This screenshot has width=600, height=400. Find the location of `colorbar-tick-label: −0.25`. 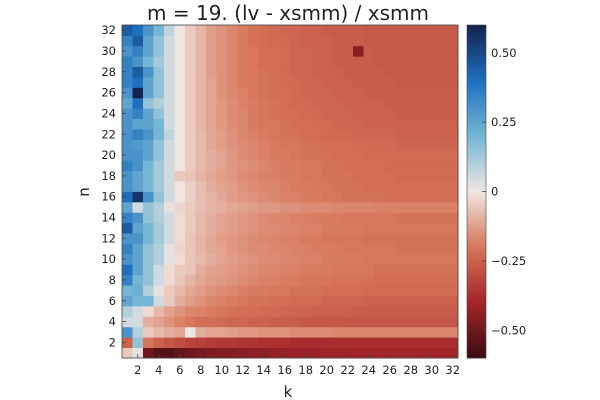

colorbar-tick-label: −0.25 is located at coordinates (508, 261).